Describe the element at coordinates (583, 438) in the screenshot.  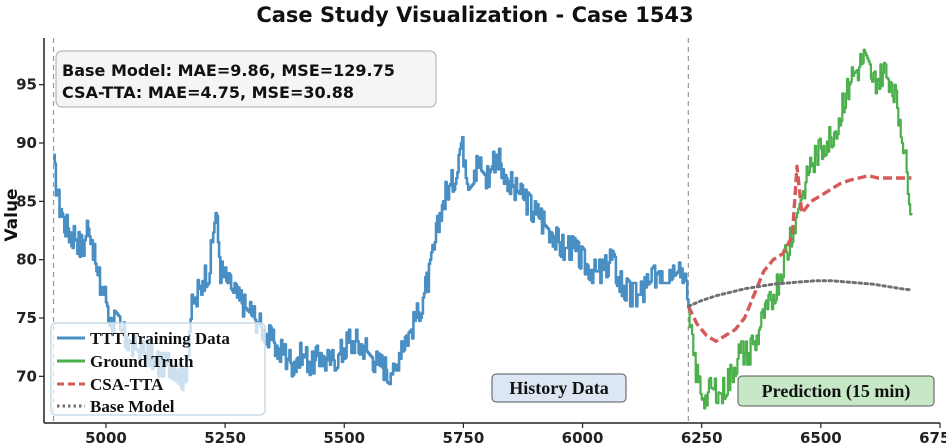
I see `x-tick-label: 6000` at that location.